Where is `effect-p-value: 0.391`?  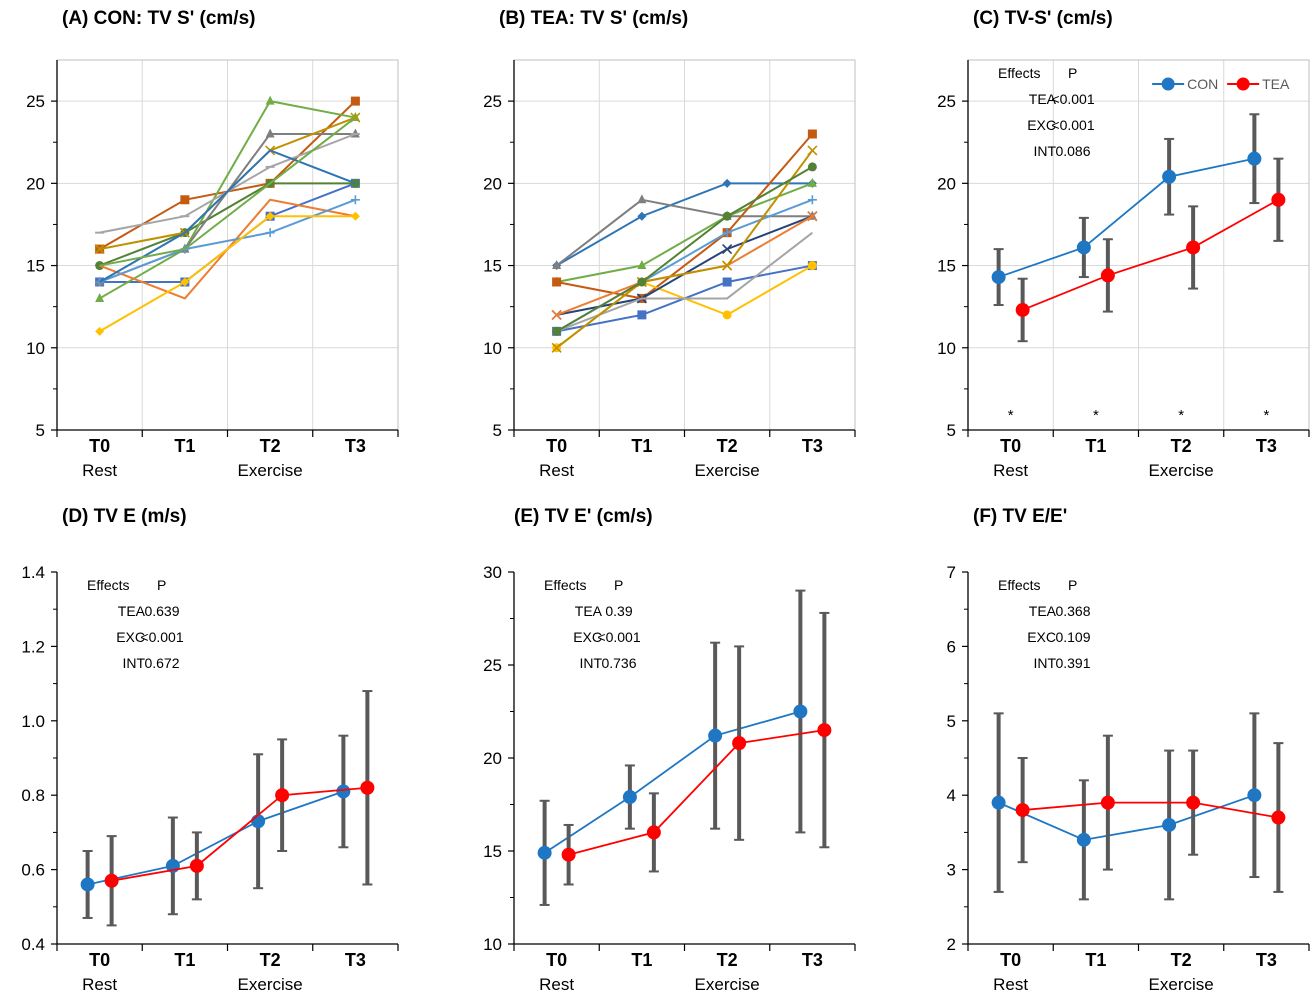
effect-p-value: 0.391 is located at coordinates (1072, 663).